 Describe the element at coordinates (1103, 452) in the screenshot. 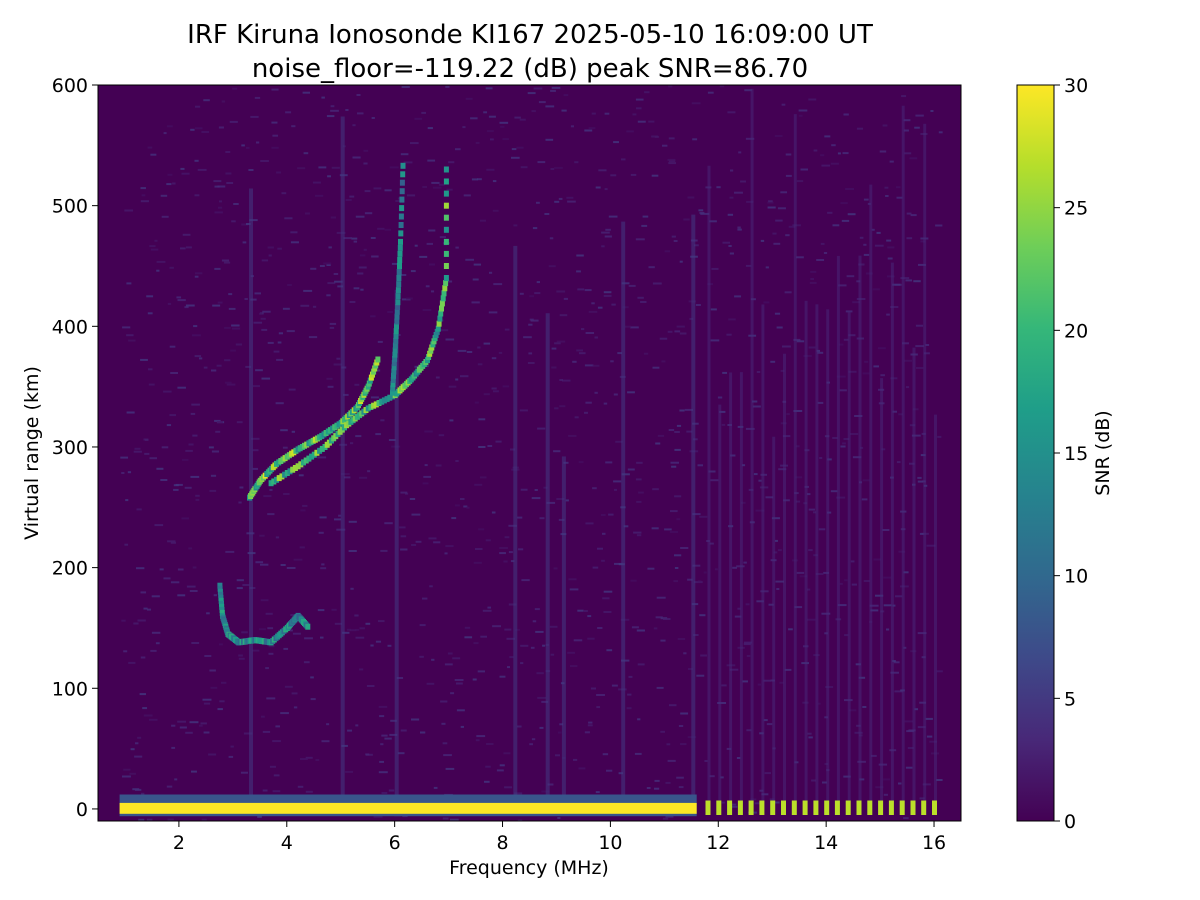

I see `colorbar-label: SNR (dB)` at that location.